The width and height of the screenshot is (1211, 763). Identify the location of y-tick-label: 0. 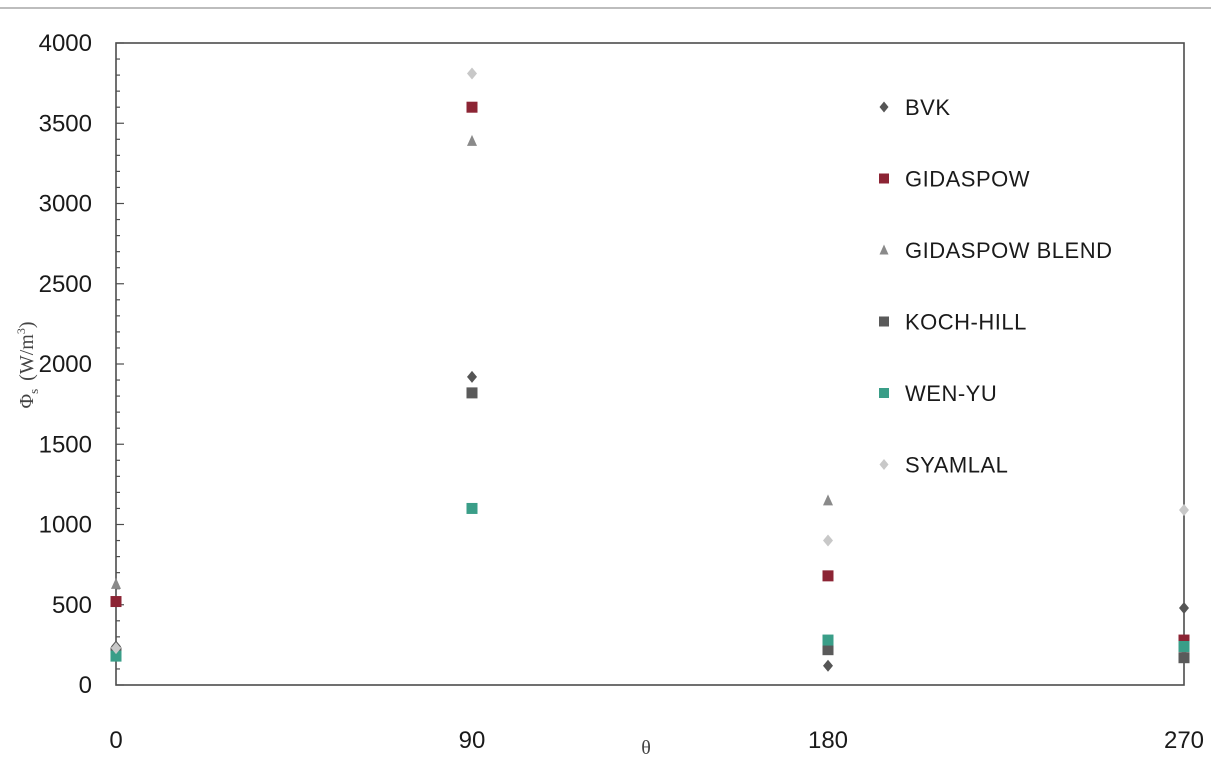
(85, 685).